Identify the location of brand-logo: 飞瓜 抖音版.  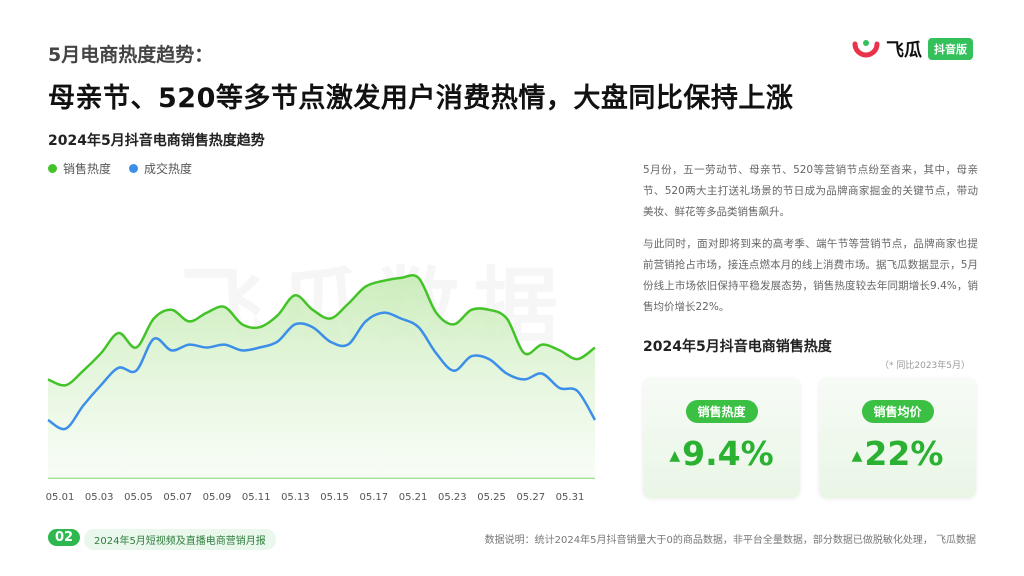
(912, 49).